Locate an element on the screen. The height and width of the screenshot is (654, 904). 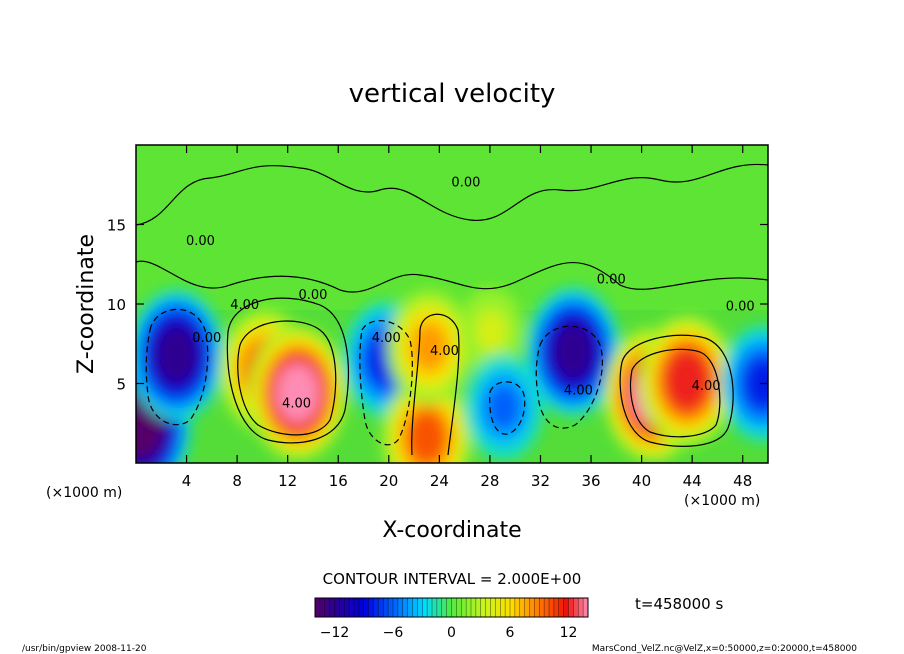
contour-left-inner is located at coordinates (287, 378).